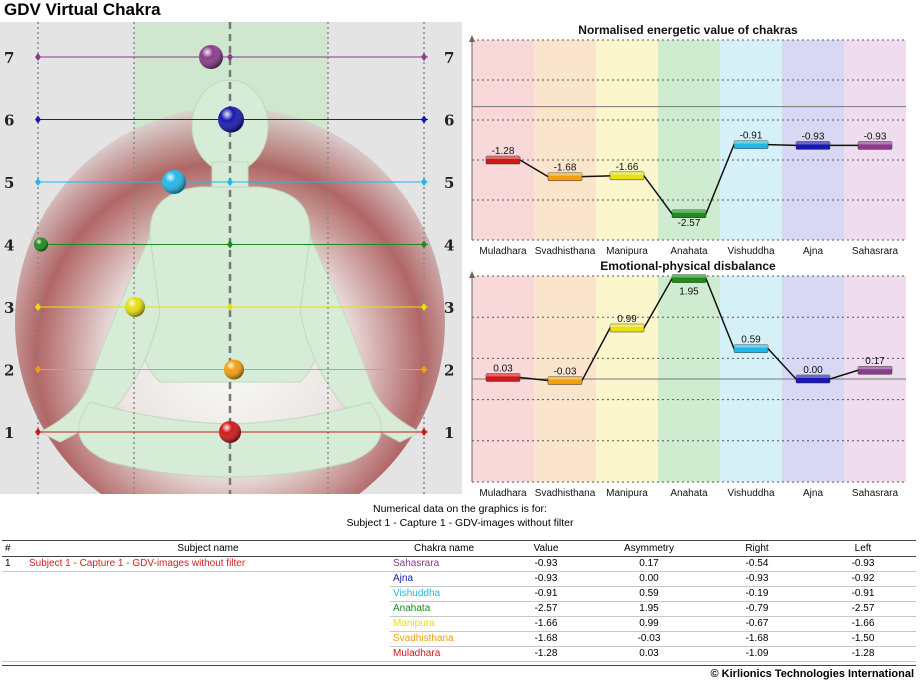  I want to click on col-header-chakra: Chakra name, so click(444, 548).